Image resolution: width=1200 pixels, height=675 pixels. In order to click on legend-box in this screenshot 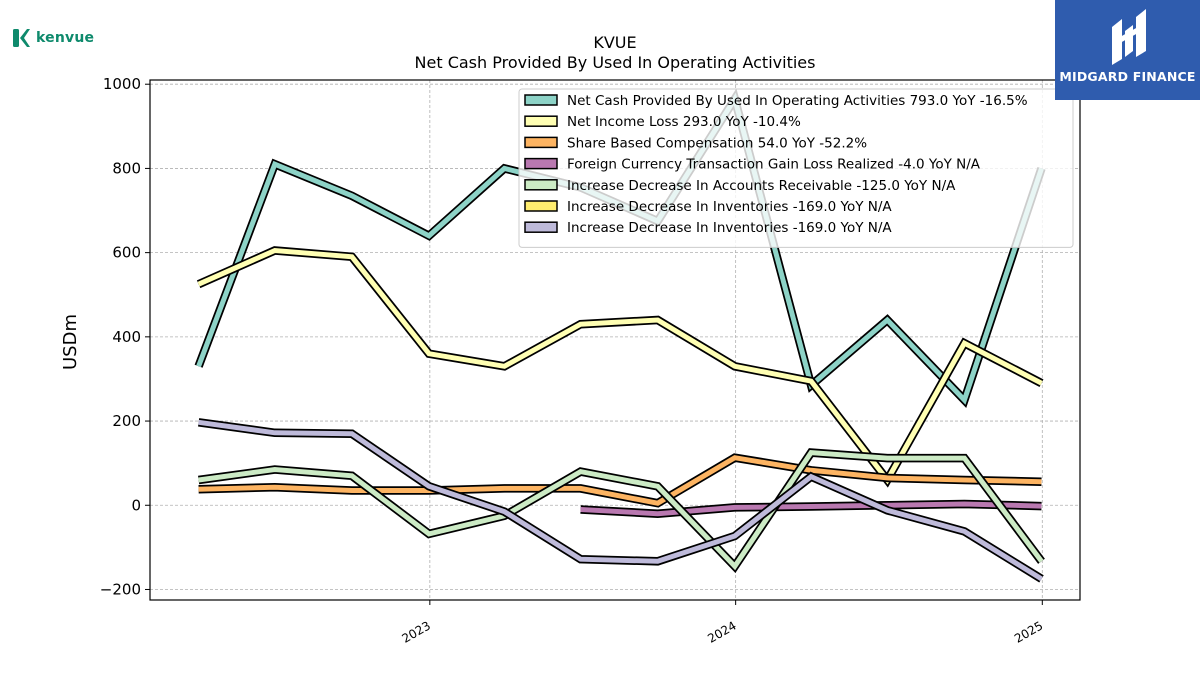, I will do `click(796, 168)`.